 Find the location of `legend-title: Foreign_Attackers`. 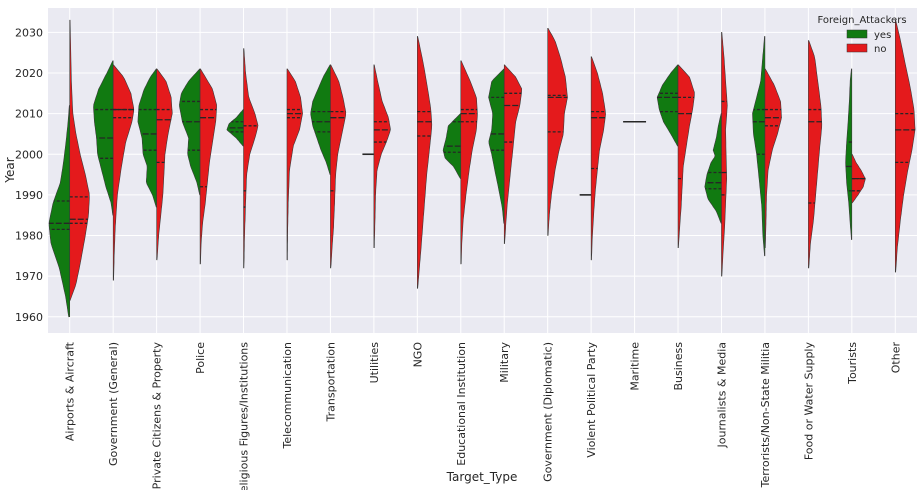

legend-title: Foreign_Attackers is located at coordinates (861, 20).